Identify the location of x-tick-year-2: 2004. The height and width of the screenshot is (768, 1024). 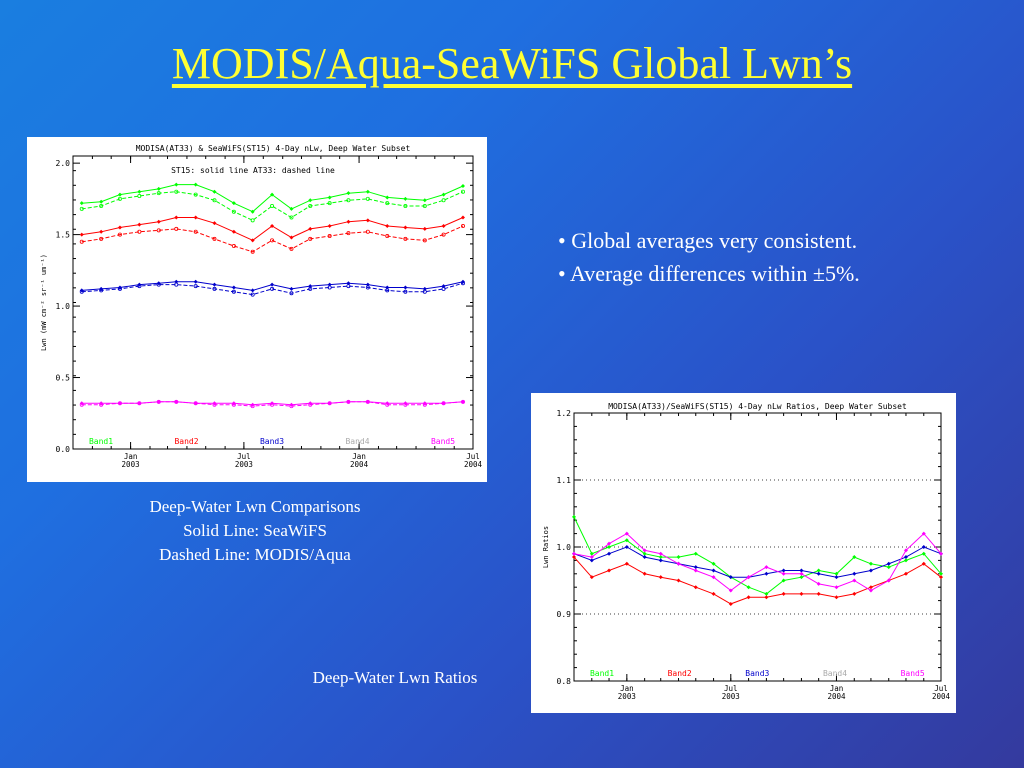
(836, 696).